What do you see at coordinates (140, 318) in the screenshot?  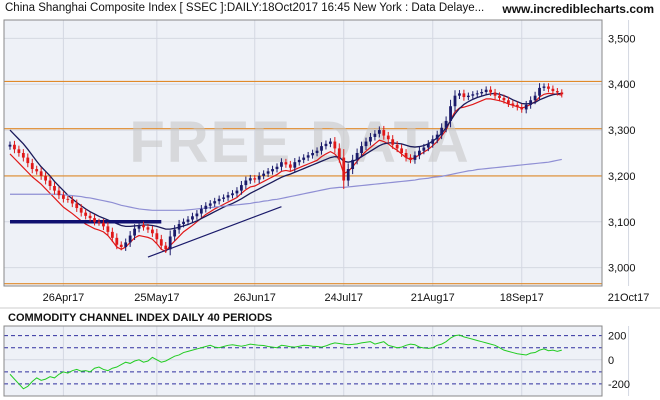 I see `cci-title: COMMODITY CHANNEL INDEX DAILY 40 PERIODS` at bounding box center [140, 318].